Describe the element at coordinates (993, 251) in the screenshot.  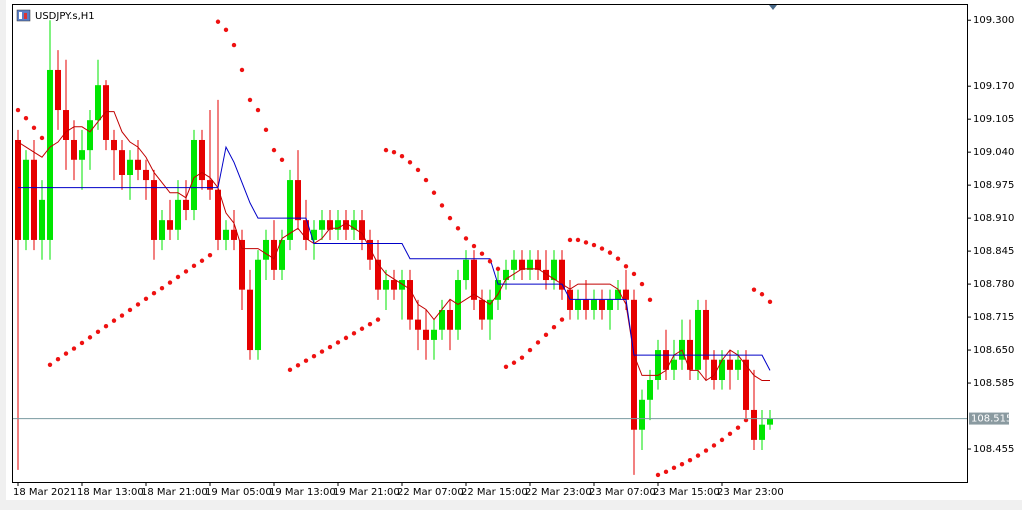
I see `y-tick-label: 108.845` at that location.